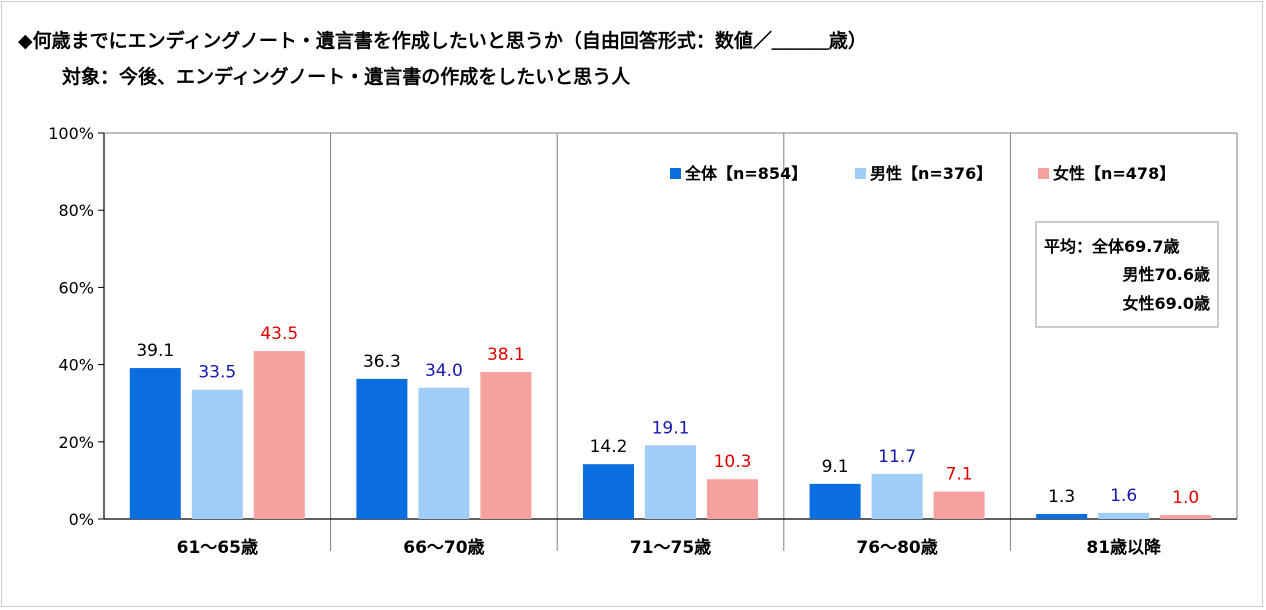 The height and width of the screenshot is (610, 1266). What do you see at coordinates (76, 365) in the screenshot?
I see `y-tick-label: 40%` at bounding box center [76, 365].